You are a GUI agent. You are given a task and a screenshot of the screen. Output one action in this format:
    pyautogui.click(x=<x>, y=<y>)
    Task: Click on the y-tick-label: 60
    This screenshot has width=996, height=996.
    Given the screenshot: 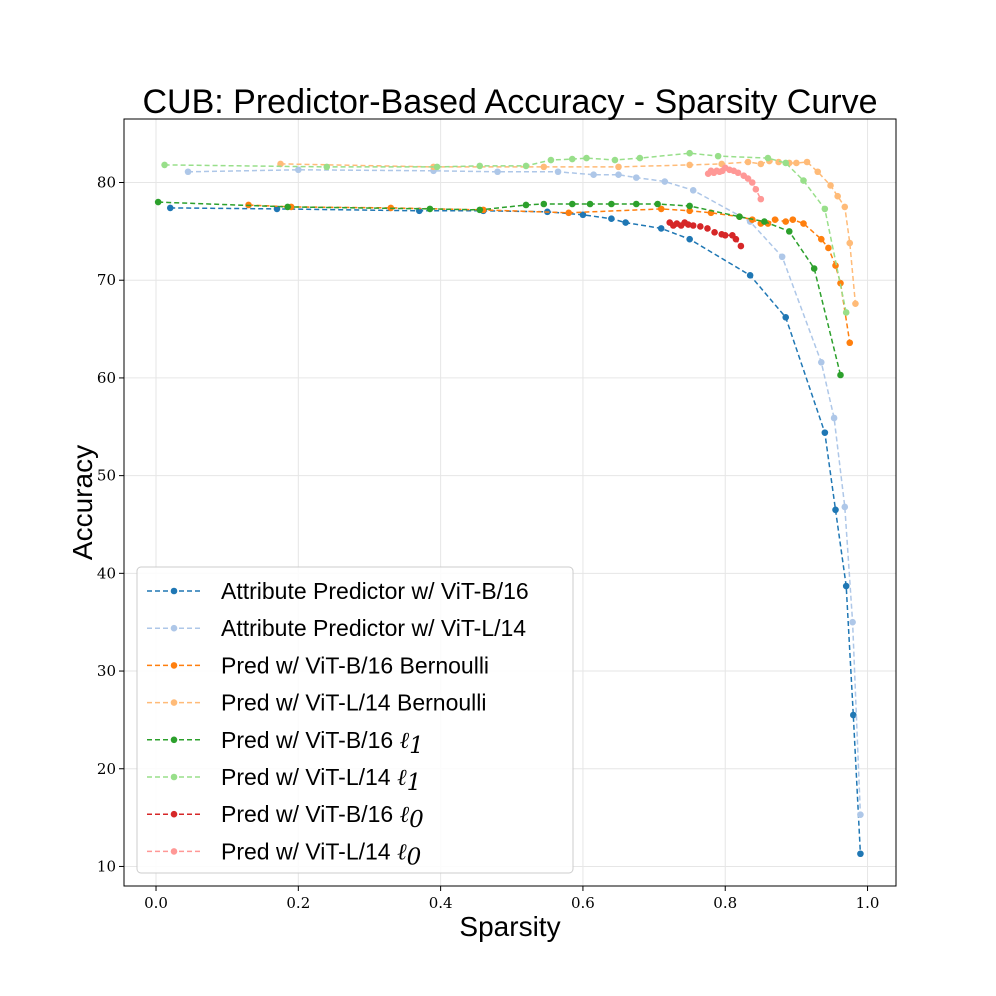 What is the action you would take?
    pyautogui.click(x=106, y=378)
    